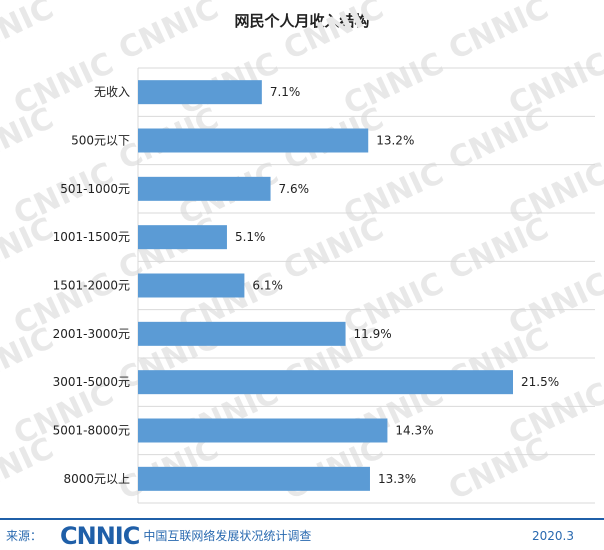 Image resolution: width=604 pixels, height=550 pixels. What do you see at coordinates (267, 286) in the screenshot?
I see `data-label: 6.1%` at bounding box center [267, 286].